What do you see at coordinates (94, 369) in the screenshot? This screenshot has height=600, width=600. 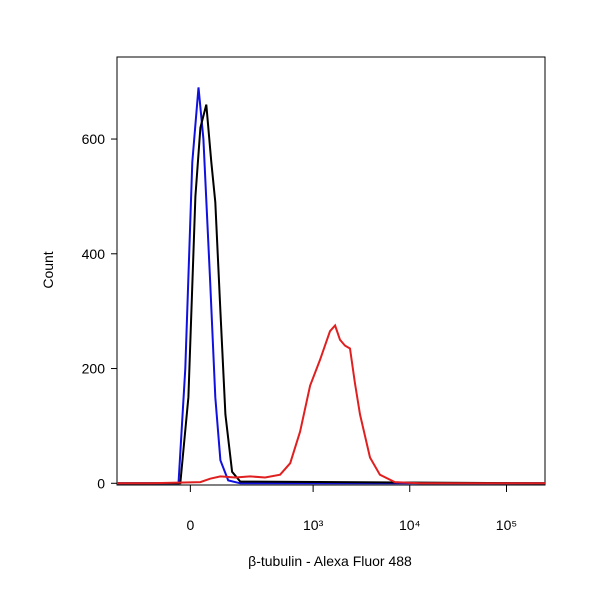 I see `y-tick-label: 200` at bounding box center [94, 369].